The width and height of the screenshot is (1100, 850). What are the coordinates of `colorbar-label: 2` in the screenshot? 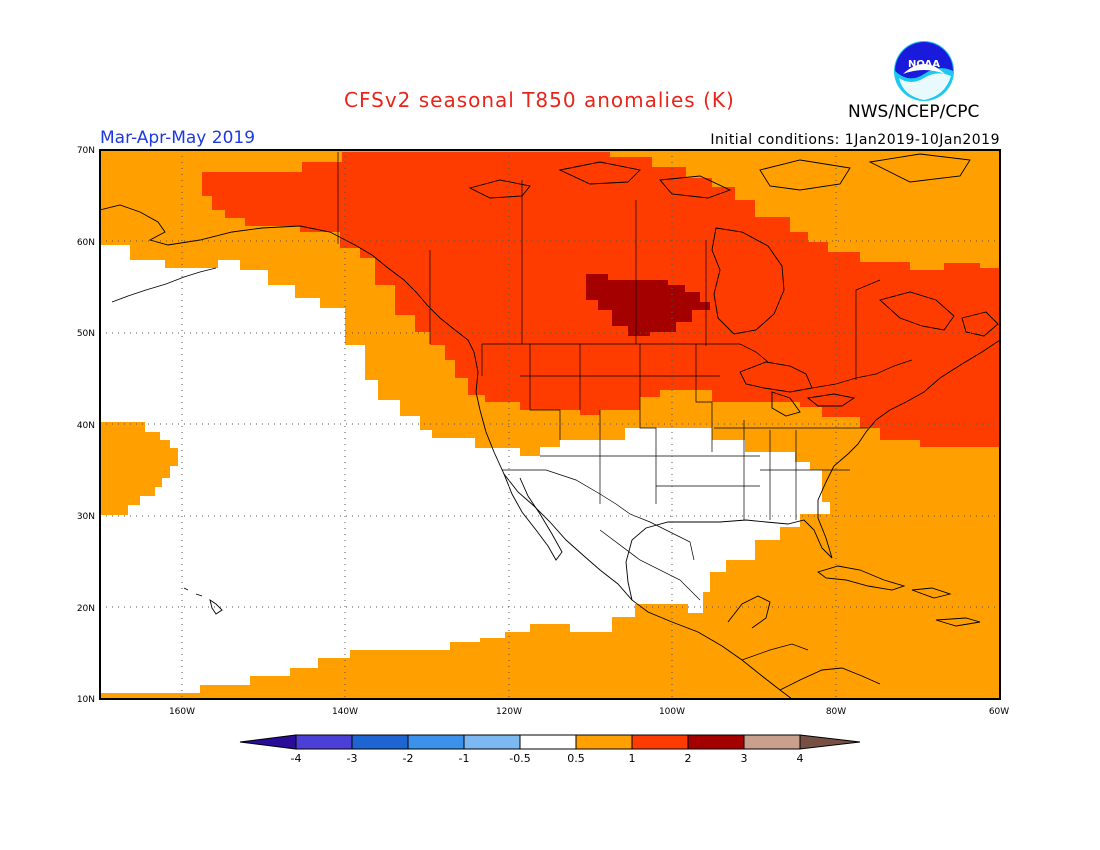 It's located at (688, 758).